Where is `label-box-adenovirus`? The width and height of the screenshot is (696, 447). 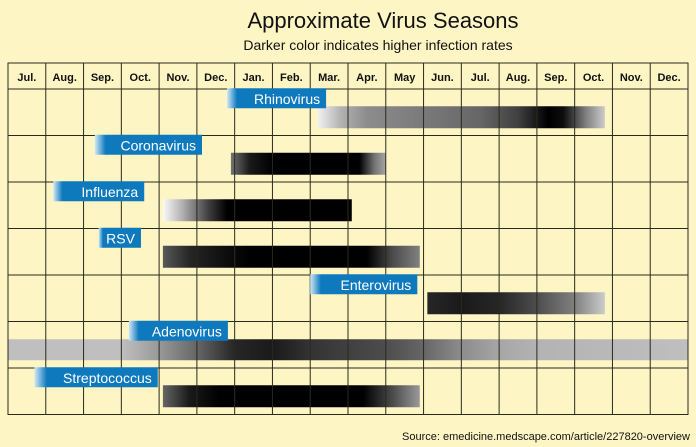
label-box-adenovirus is located at coordinates (178, 330).